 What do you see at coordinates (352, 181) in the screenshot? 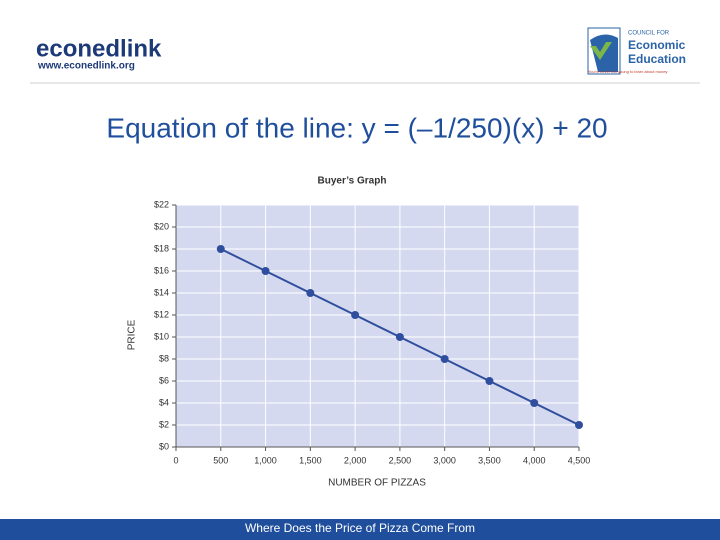
I see `chart-title: Buyer’s Graph` at bounding box center [352, 181].